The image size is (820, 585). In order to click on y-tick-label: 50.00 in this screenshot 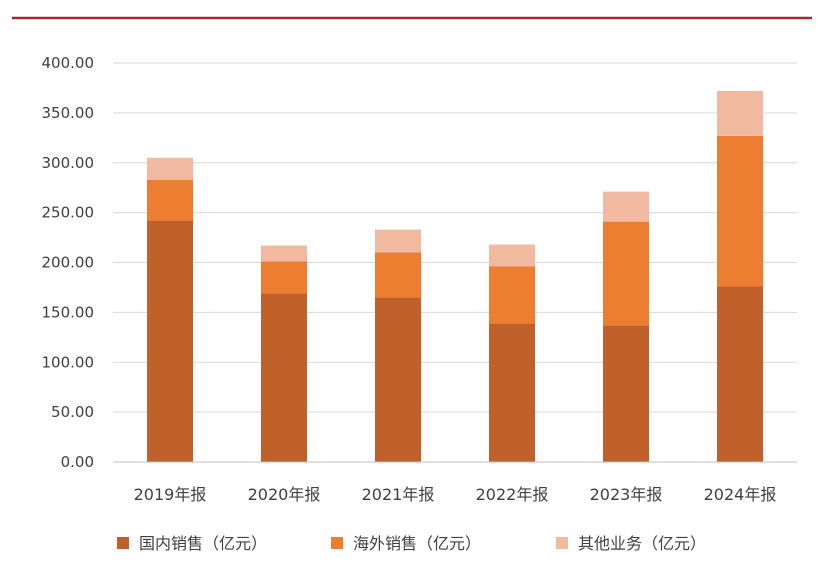, I will do `click(72, 412)`.